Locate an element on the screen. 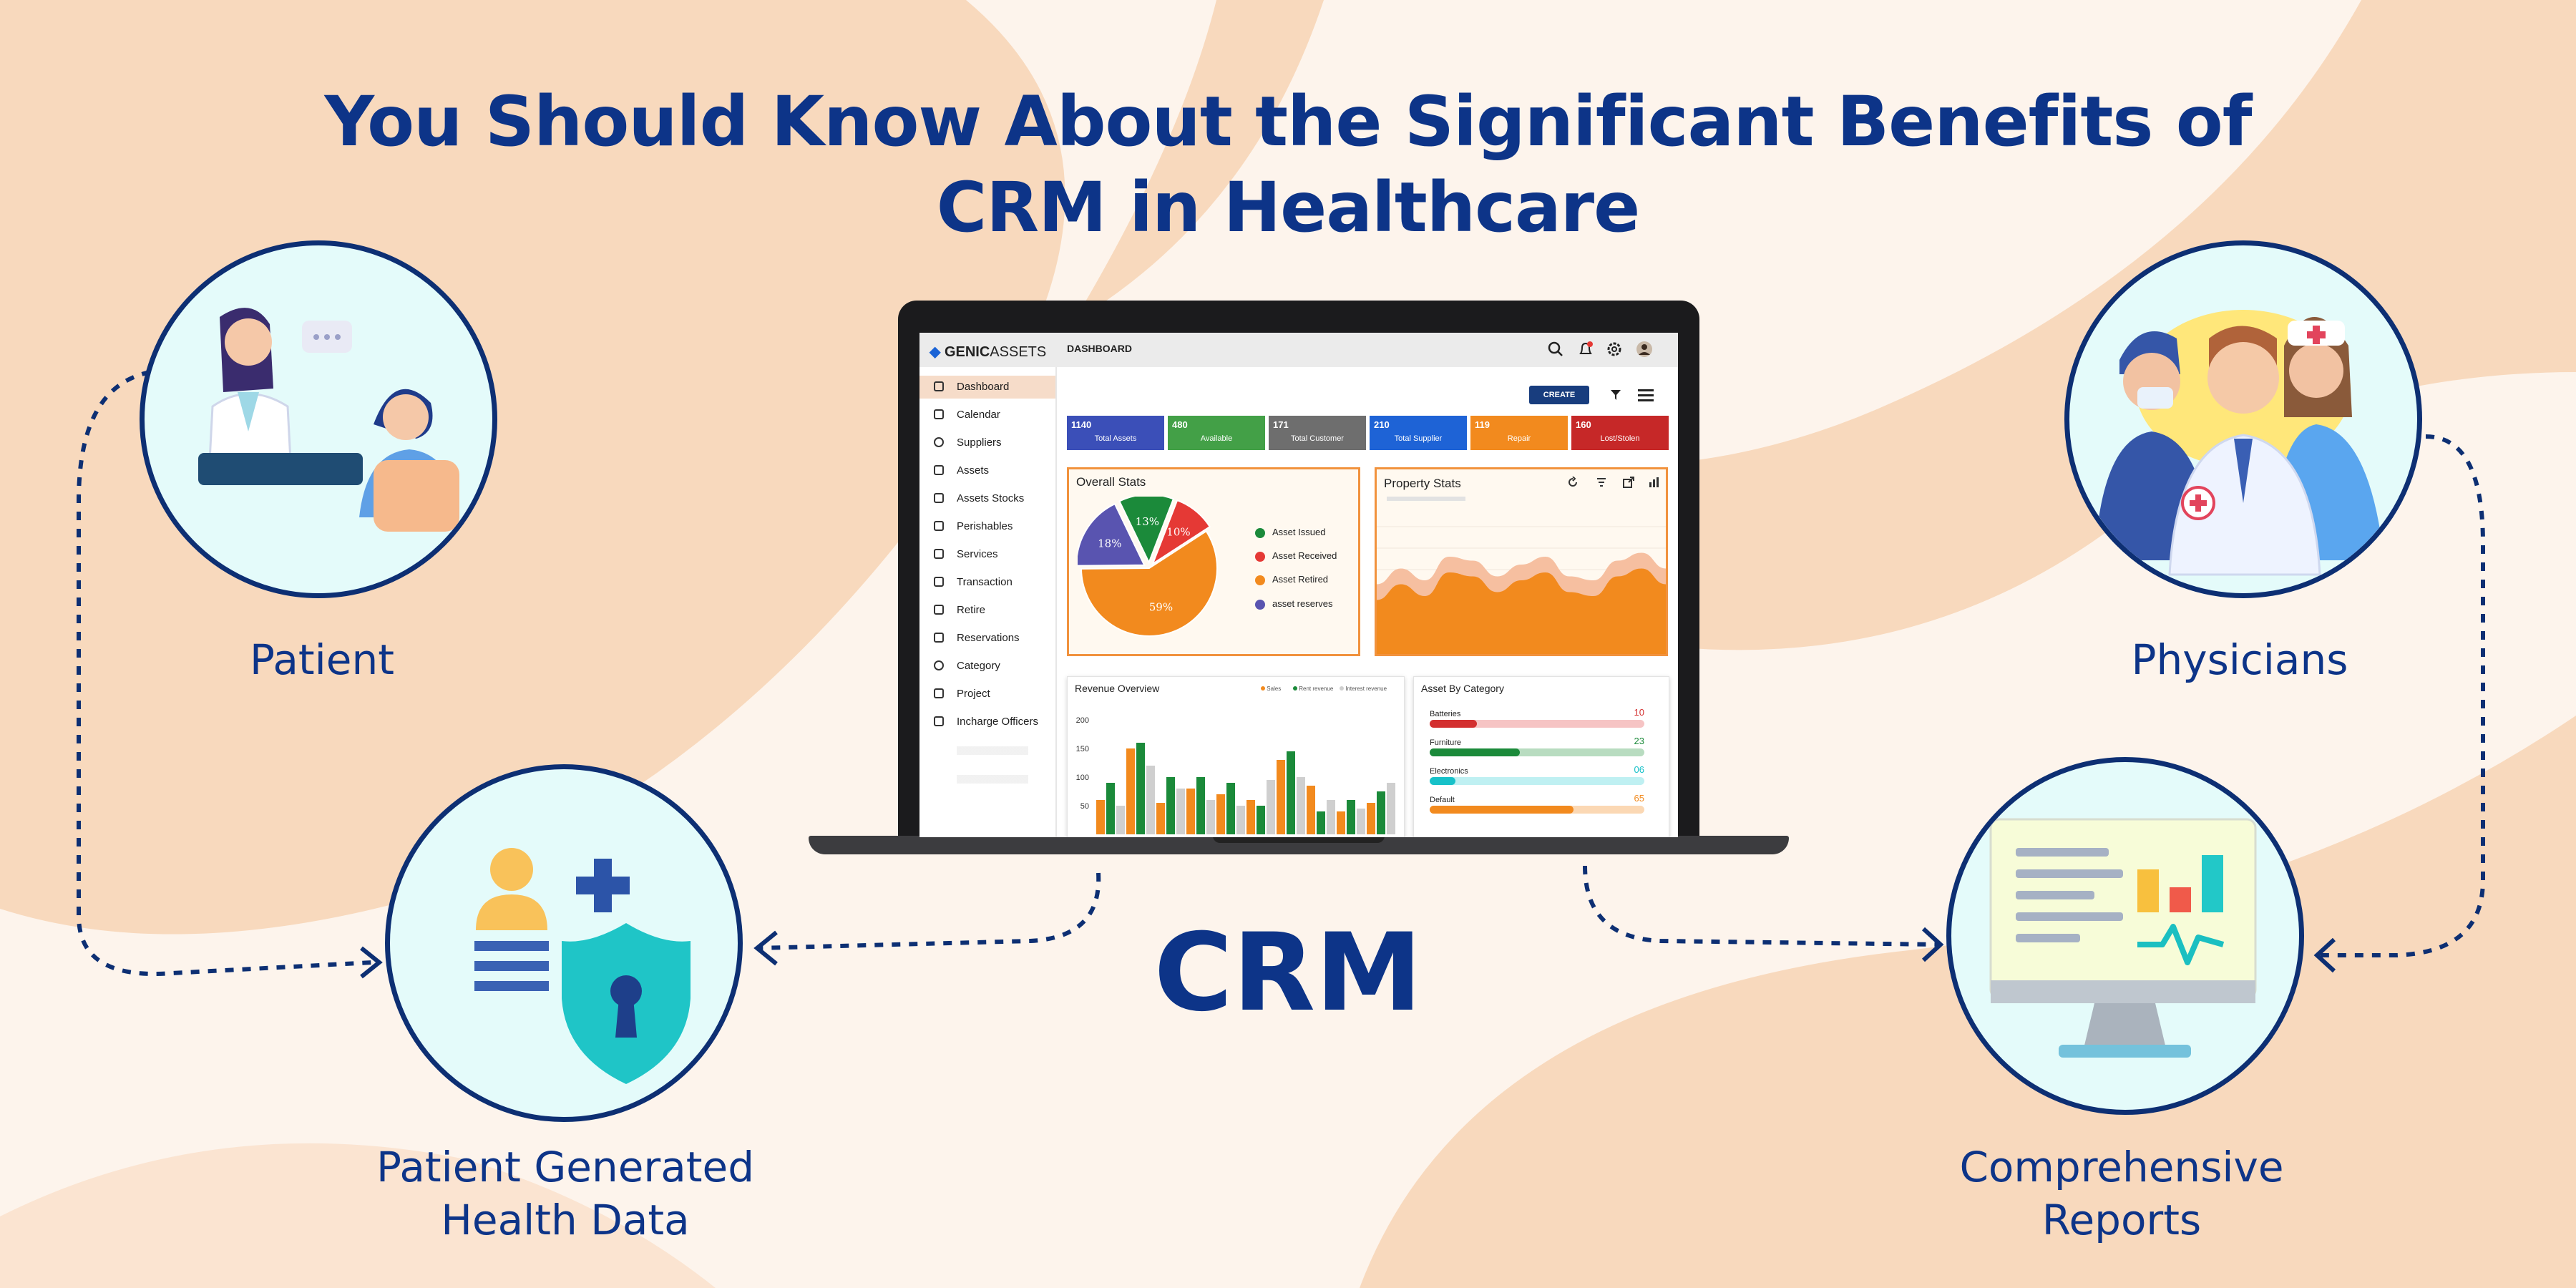 This screenshot has height=1288, width=2576. kpi-available: 480 Available is located at coordinates (1216, 433).